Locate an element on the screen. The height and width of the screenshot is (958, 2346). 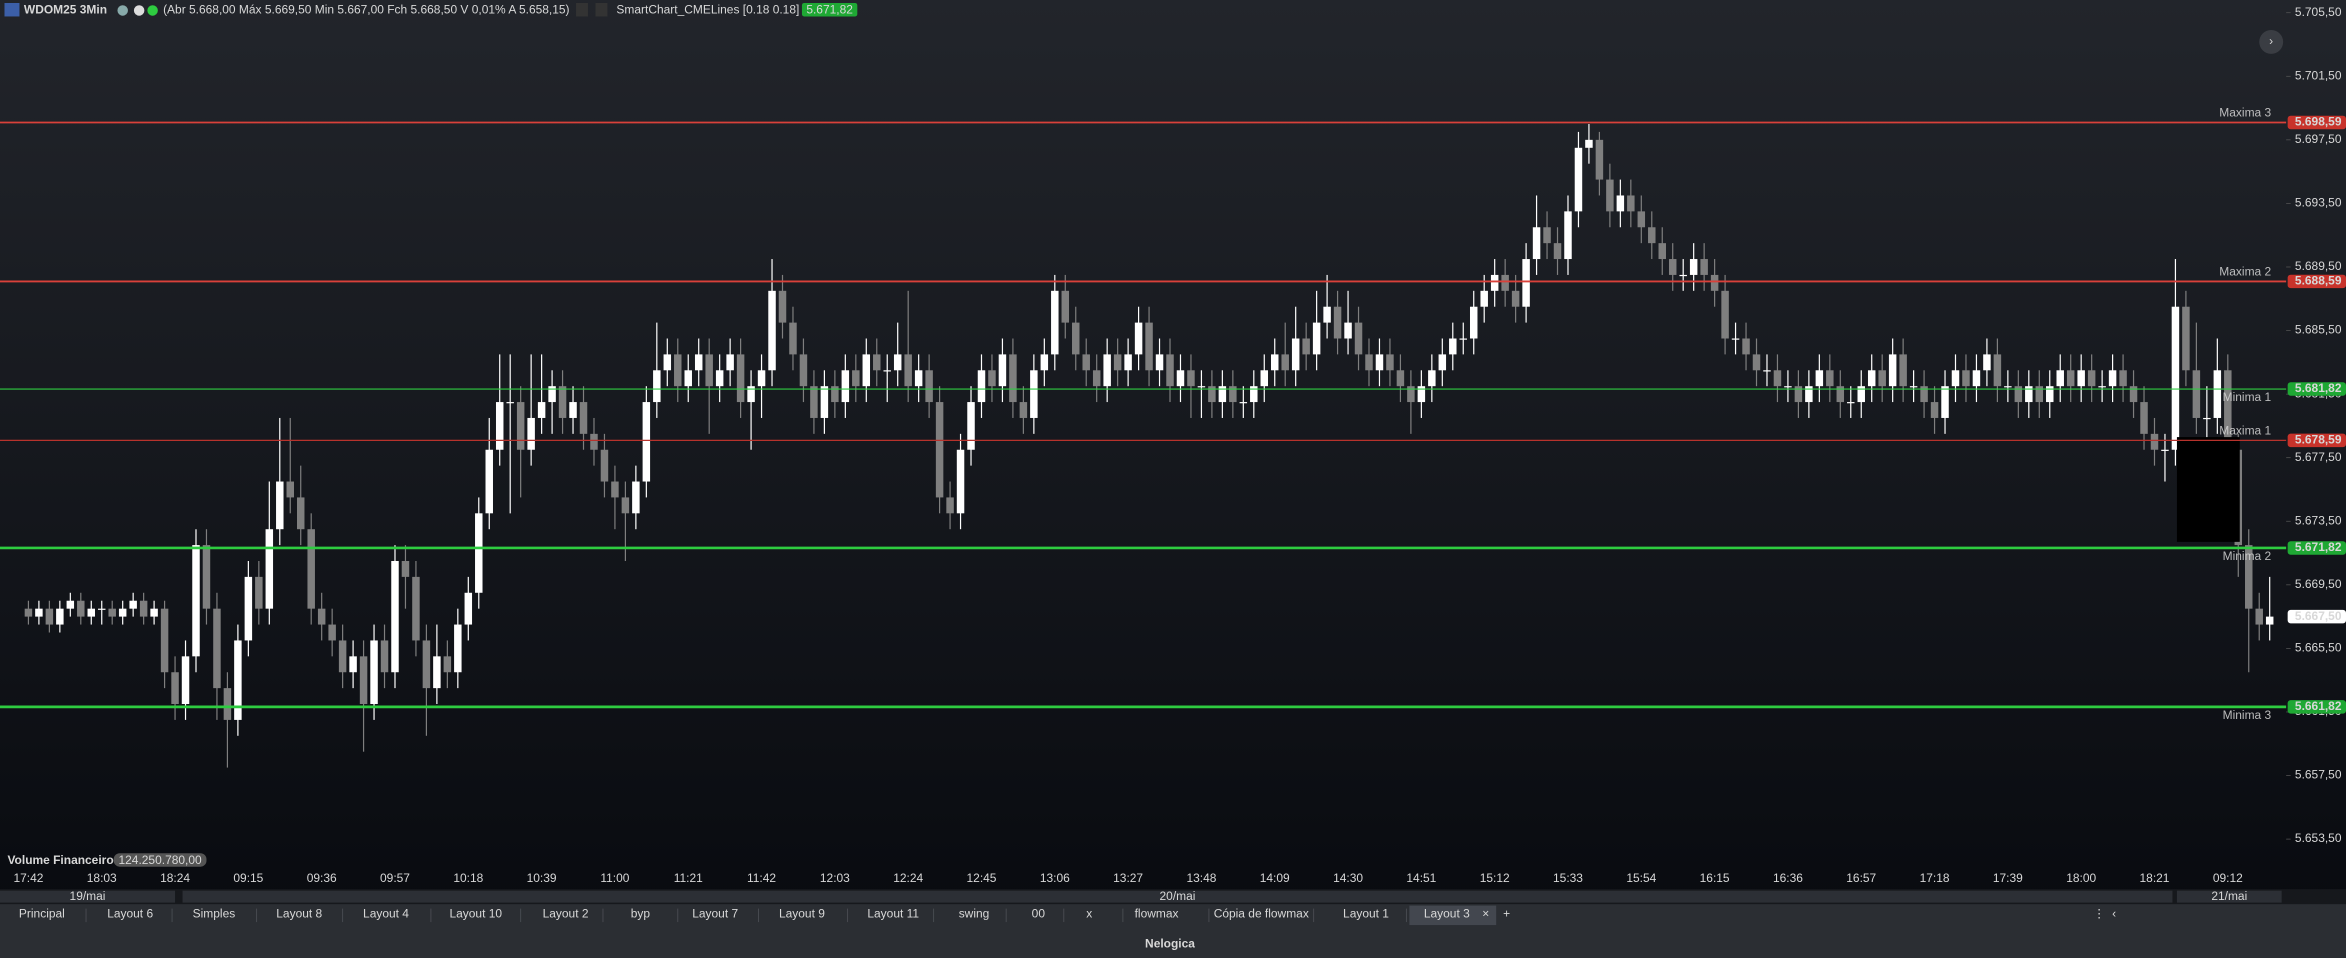
tab: Layout 6 is located at coordinates (130, 914).